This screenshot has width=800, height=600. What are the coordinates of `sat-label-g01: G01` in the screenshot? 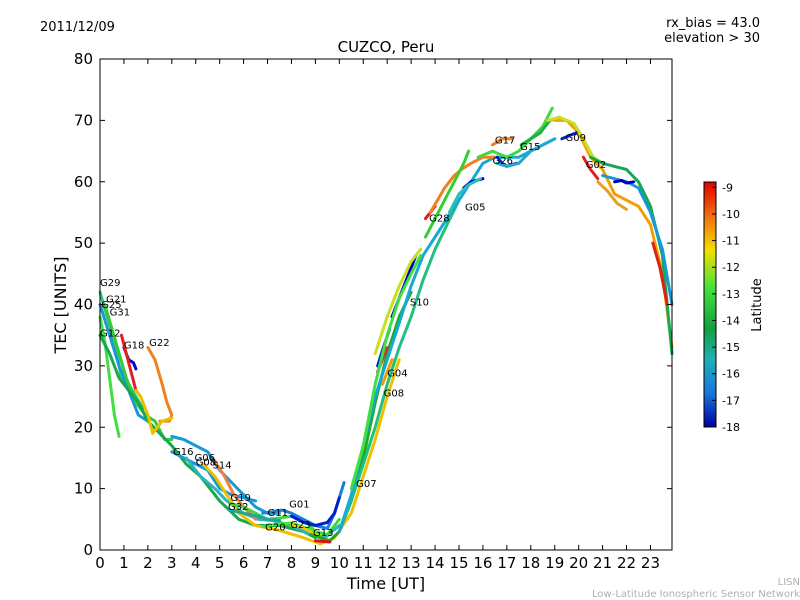 It's located at (299, 505).